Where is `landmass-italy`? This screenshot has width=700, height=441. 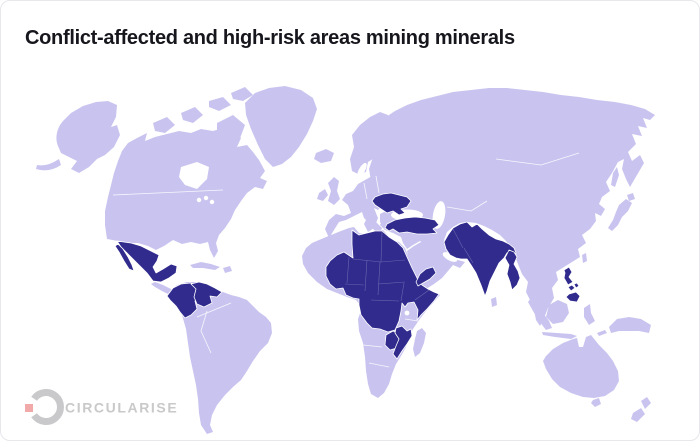
landmass-italy is located at coordinates (372, 220).